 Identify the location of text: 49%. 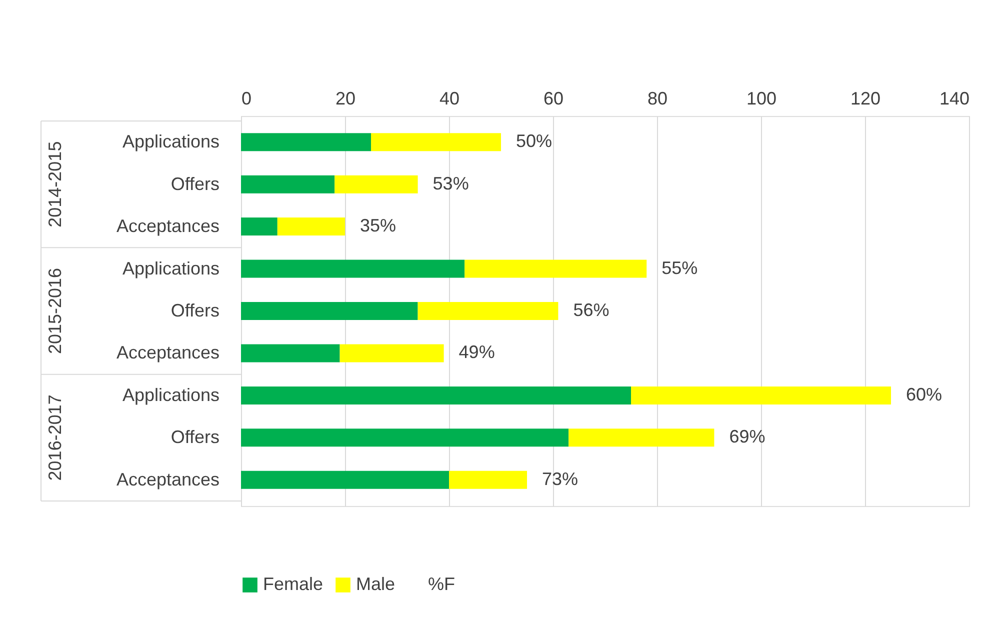
(476, 352).